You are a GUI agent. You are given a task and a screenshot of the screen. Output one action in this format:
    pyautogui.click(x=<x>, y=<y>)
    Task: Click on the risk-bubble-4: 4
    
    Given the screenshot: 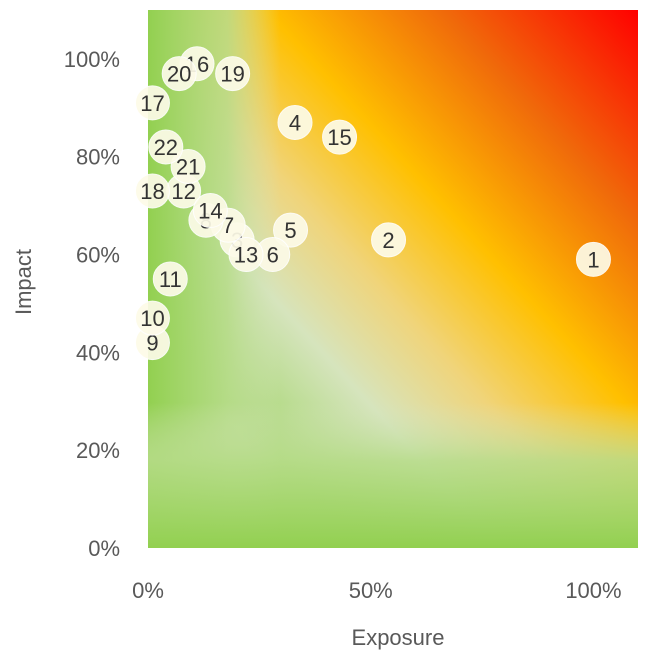 What is the action you would take?
    pyautogui.click(x=295, y=122)
    